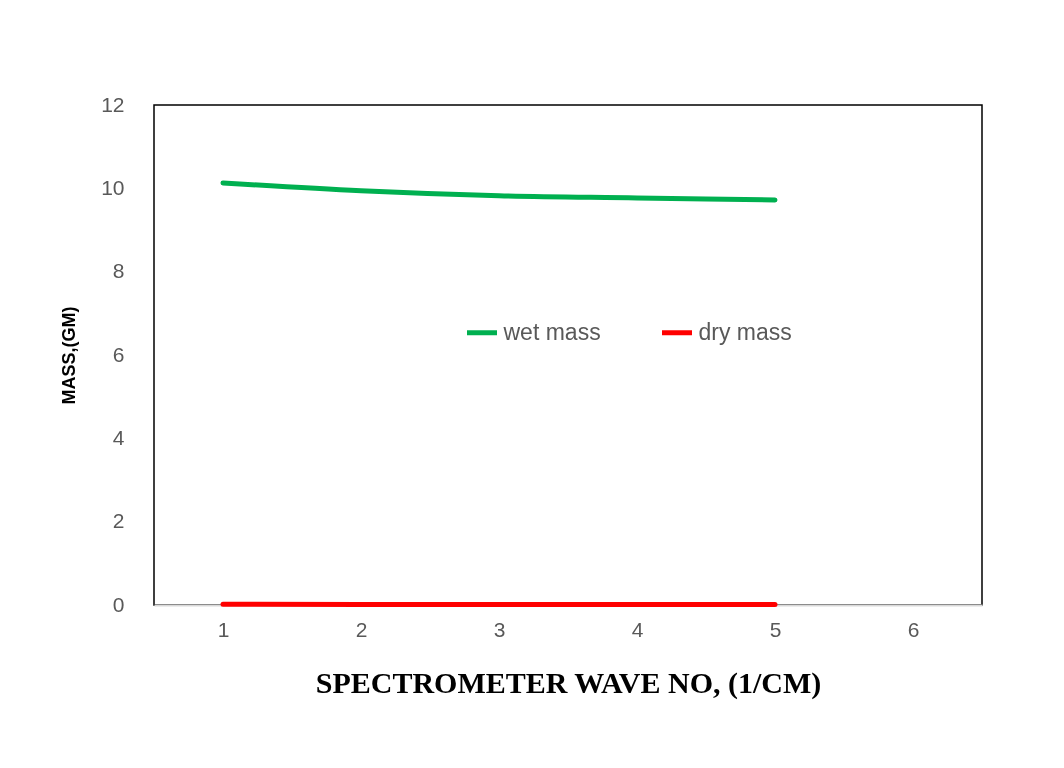 Image resolution: width=1064 pixels, height=768 pixels. What do you see at coordinates (69, 355) in the screenshot?
I see `y-axis-title: MASS,(GM)` at bounding box center [69, 355].